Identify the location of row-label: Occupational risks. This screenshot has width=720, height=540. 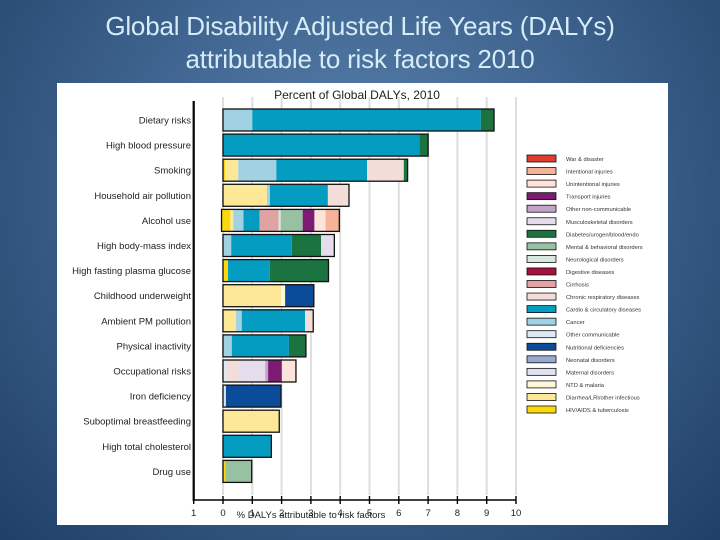
(152, 372).